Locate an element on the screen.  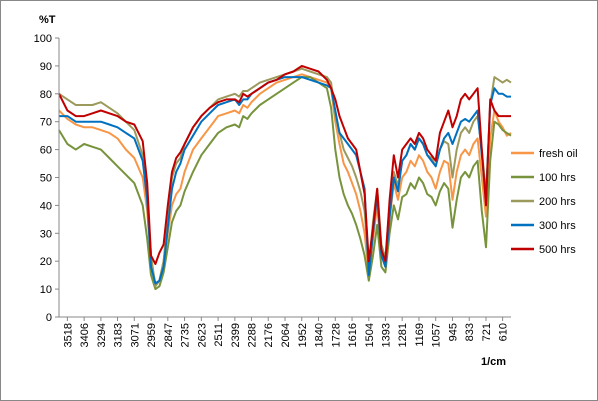
x-tick-label: 2511 is located at coordinates (219, 335).